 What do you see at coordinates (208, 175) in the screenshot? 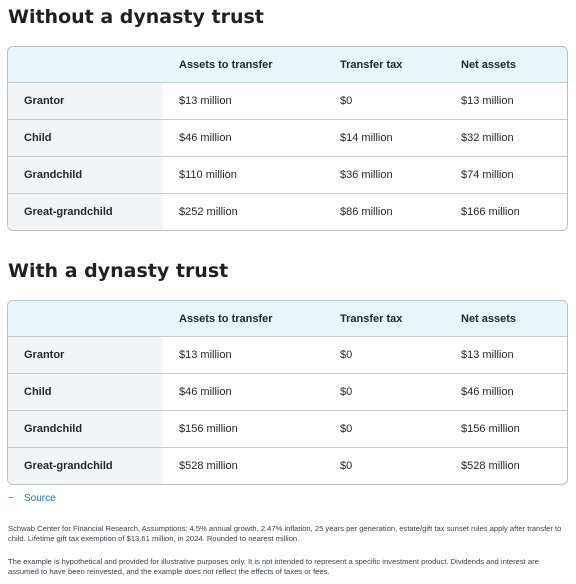
I see `assets-value: $110 million` at bounding box center [208, 175].